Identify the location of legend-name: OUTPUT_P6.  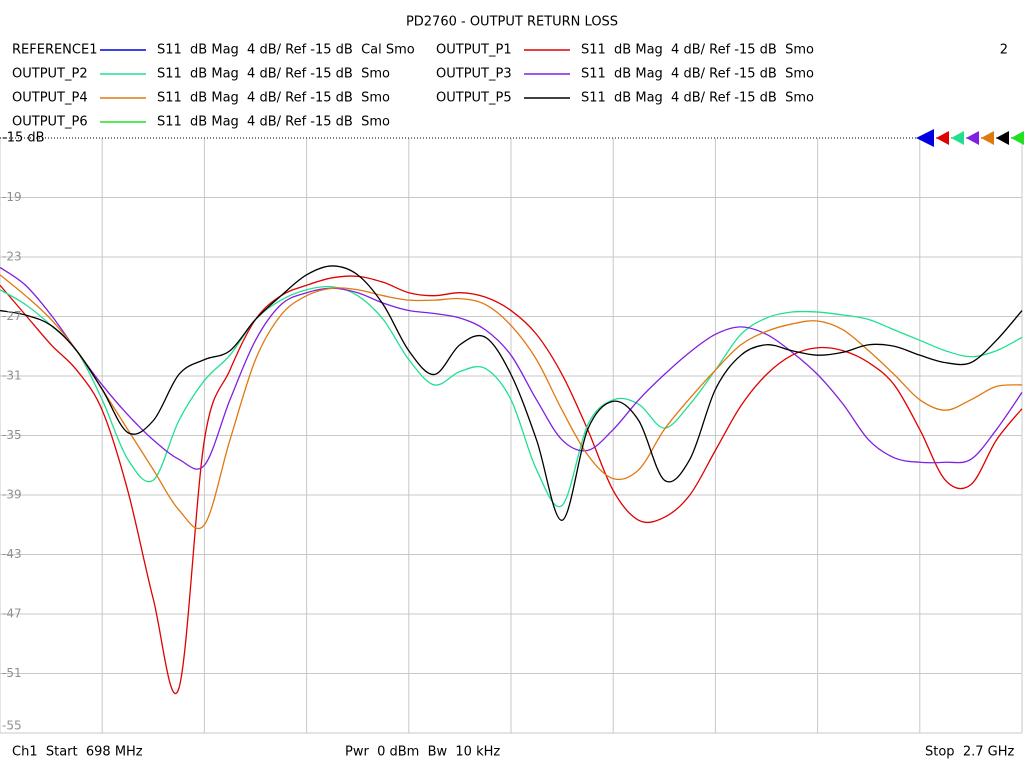
(50, 122).